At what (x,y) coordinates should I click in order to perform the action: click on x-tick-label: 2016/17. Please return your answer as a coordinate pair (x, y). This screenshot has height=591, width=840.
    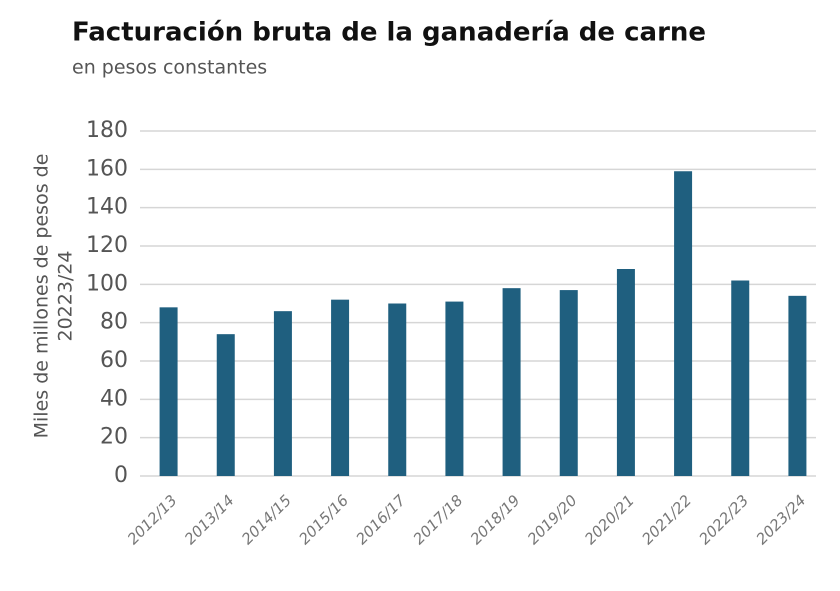
    Looking at the image, I should click on (380, 519).